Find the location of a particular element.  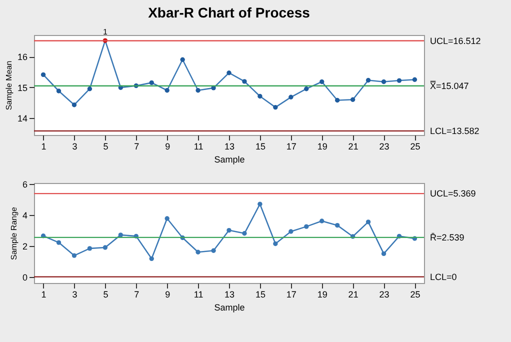

ref-line-label: LCL=0 is located at coordinates (443, 277).